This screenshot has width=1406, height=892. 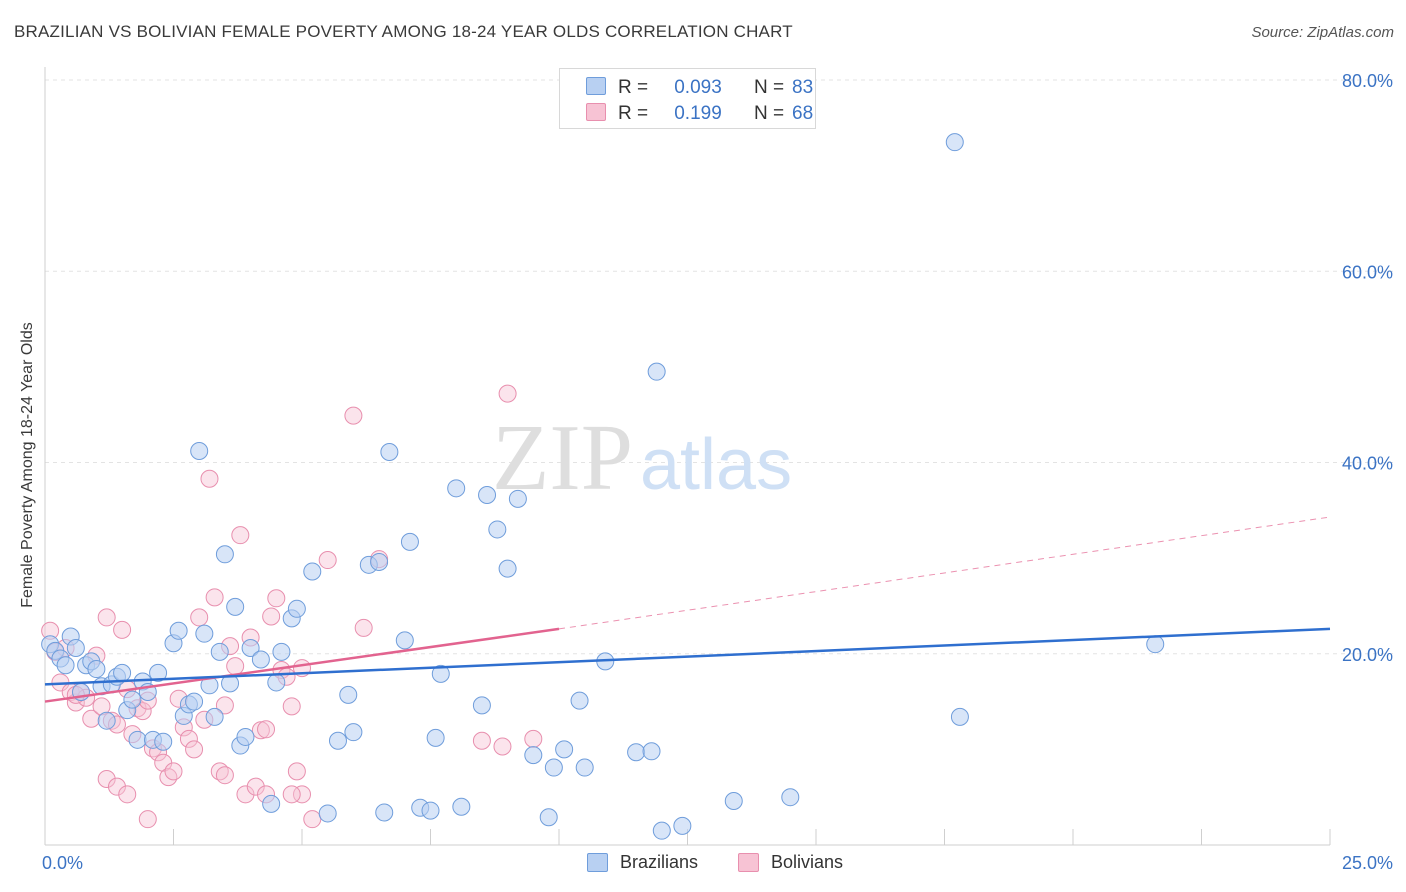 What do you see at coordinates (1367, 863) in the screenshot?
I see `x-tick-label: 25.0%` at bounding box center [1367, 863].